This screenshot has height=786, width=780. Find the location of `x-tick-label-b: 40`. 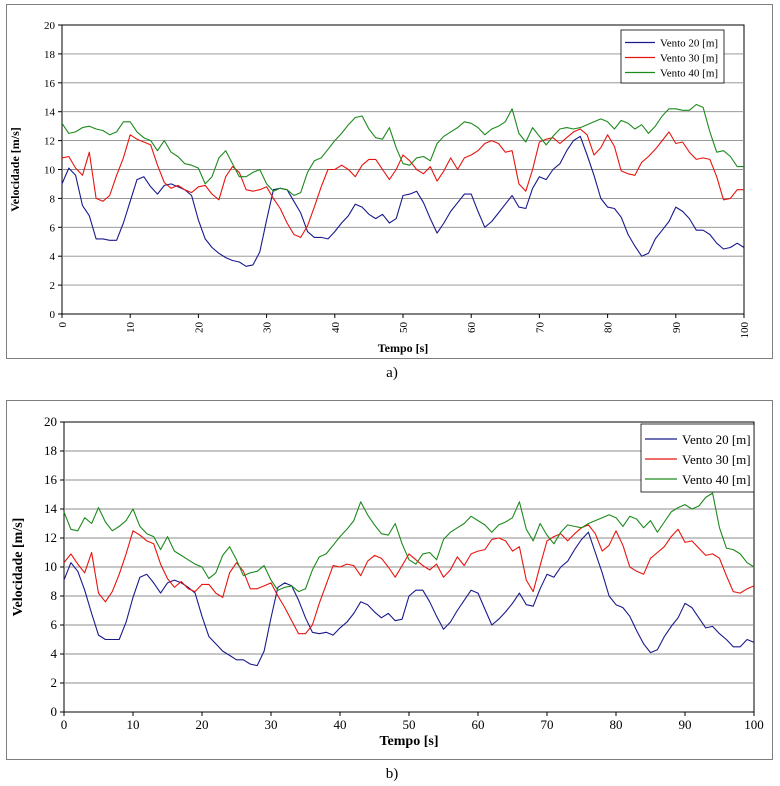

x-tick-label-b: 40 is located at coordinates (340, 724).